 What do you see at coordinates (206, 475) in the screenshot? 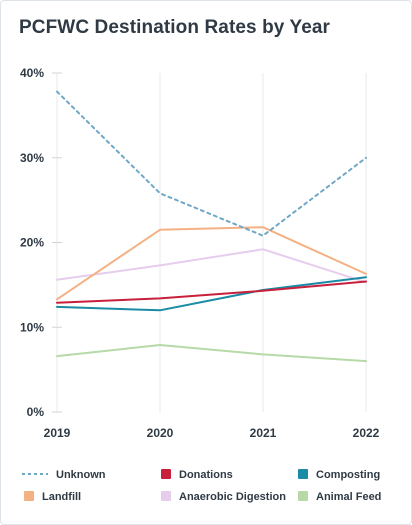
I see `legend-label-donations: Donations` at bounding box center [206, 475].